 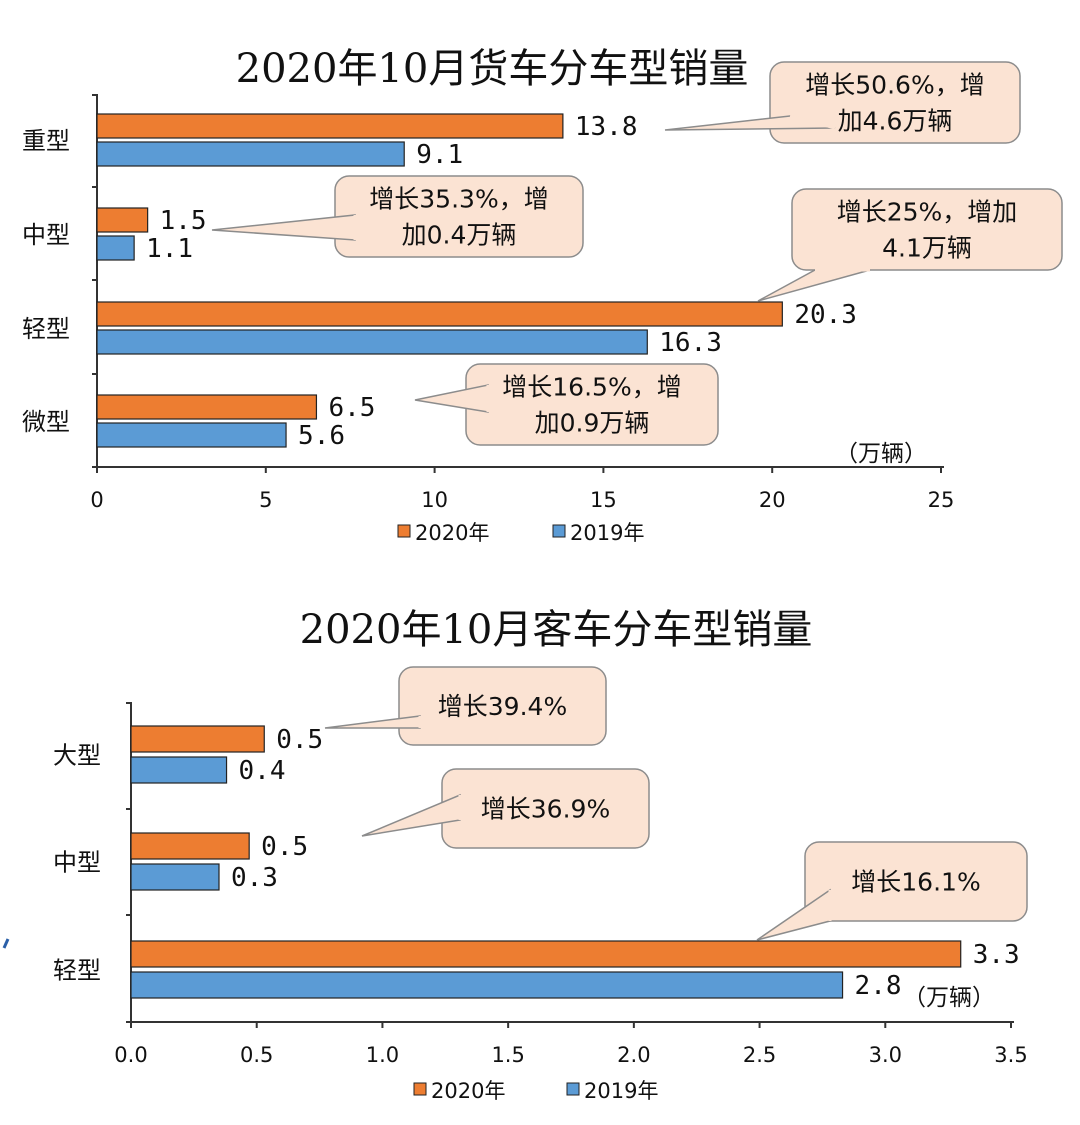 What do you see at coordinates (130, 1055) in the screenshot?
I see `bus-x-tick-label: 0.0` at bounding box center [130, 1055].